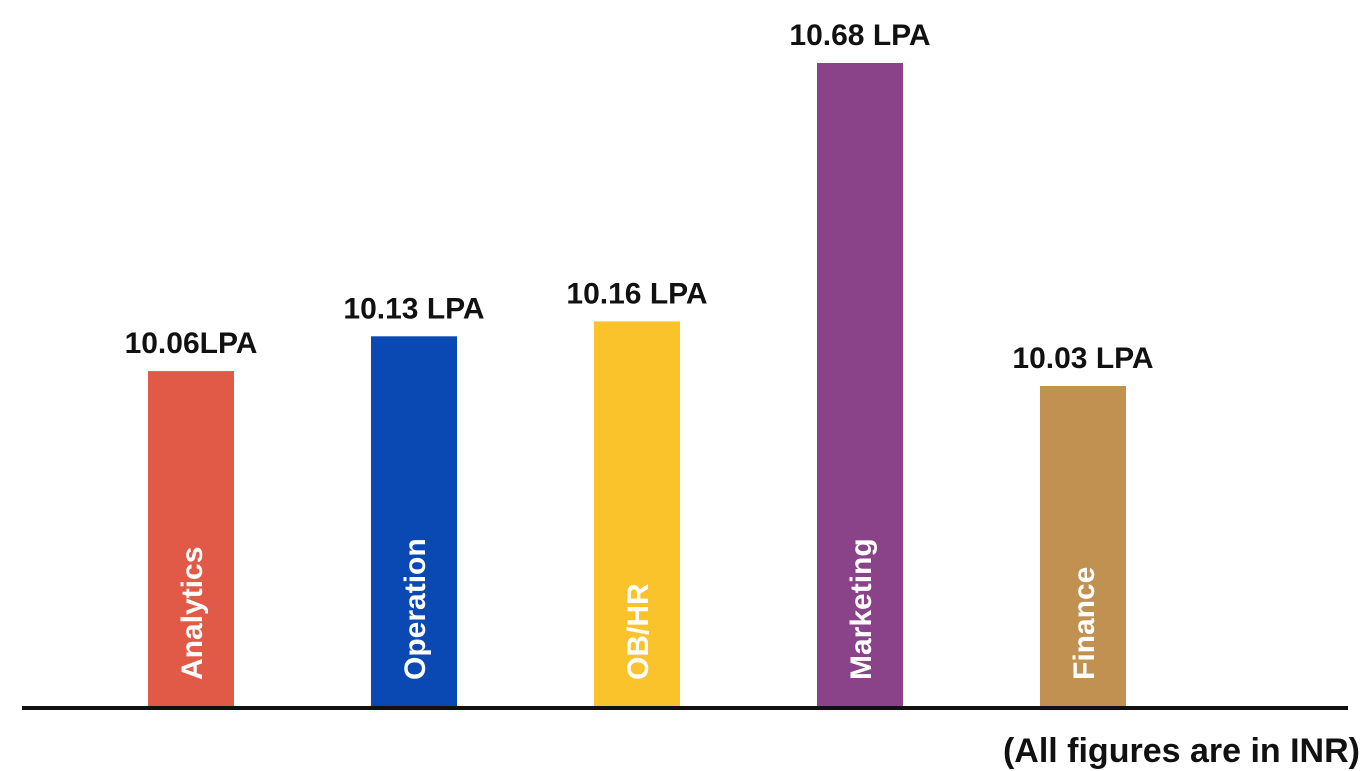  I want to click on category-label-marketing: Marketing, so click(861, 609).